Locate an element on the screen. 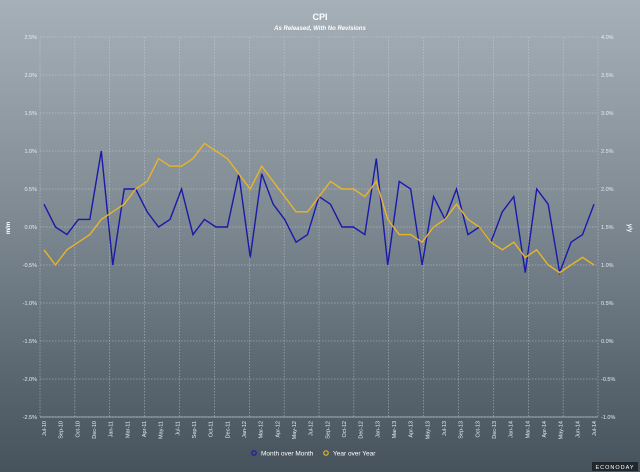 This screenshot has height=472, width=640. legend-mom-marker is located at coordinates (254, 453).